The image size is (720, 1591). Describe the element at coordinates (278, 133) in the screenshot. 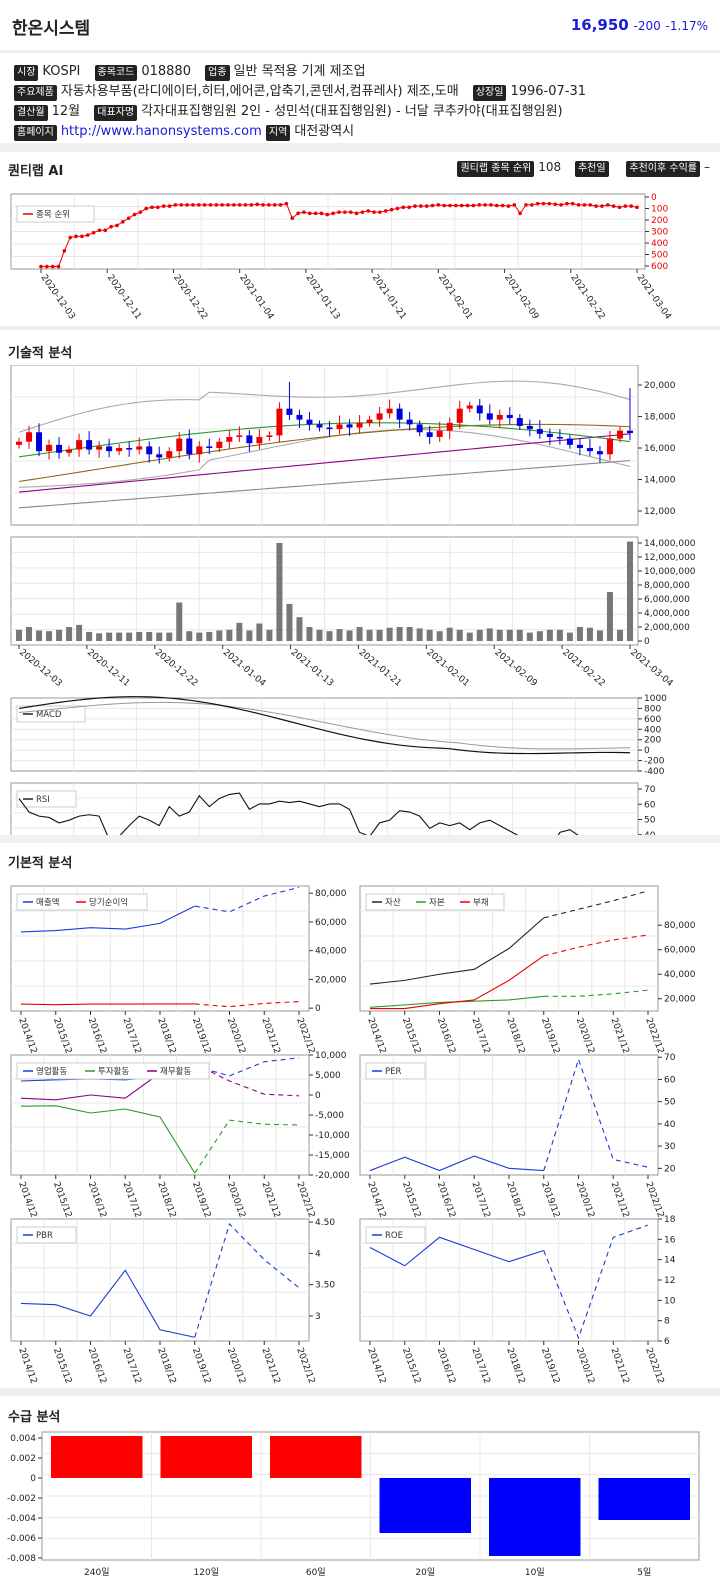

I see `region-label: 지역` at that location.